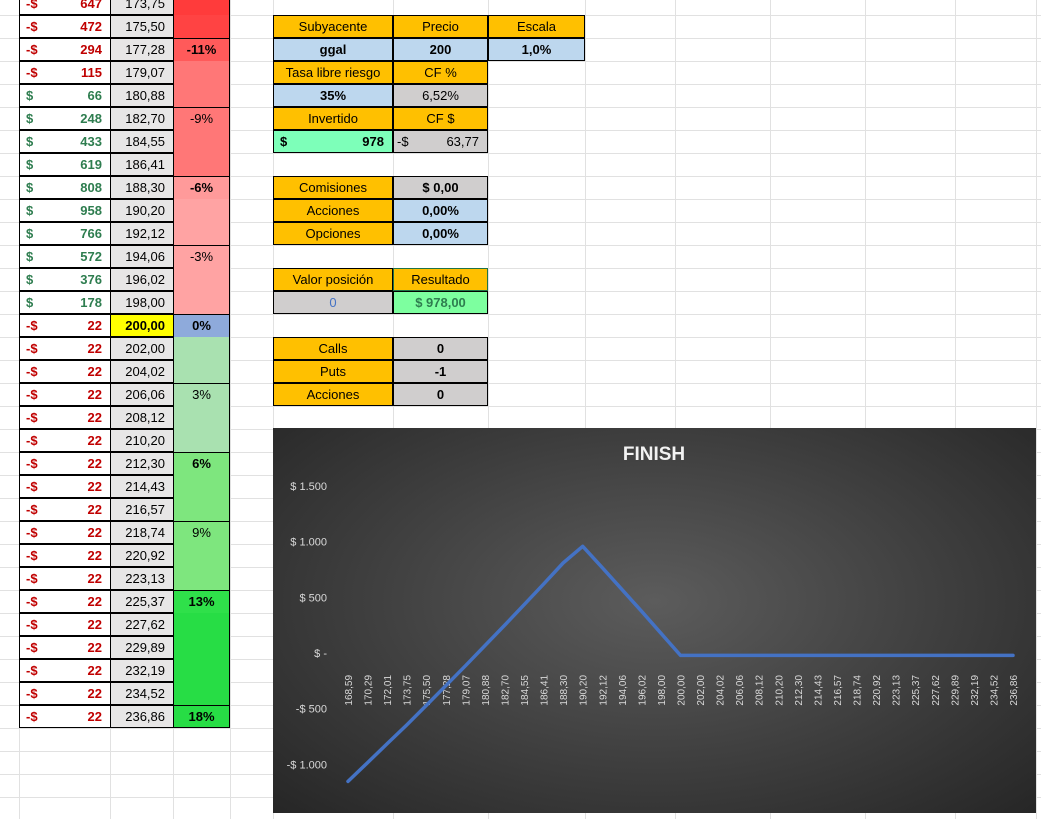  What do you see at coordinates (440, 187) in the screenshot?
I see `comisiones-value: $ 0,00` at bounding box center [440, 187].